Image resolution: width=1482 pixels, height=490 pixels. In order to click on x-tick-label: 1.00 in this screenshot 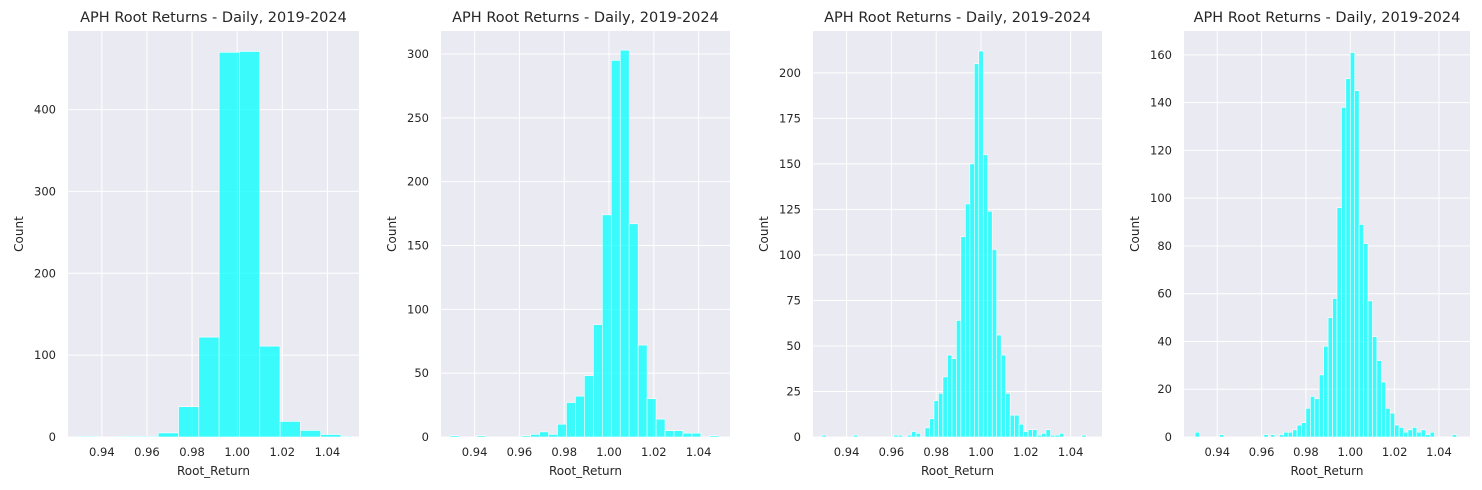, I will do `click(609, 452)`.